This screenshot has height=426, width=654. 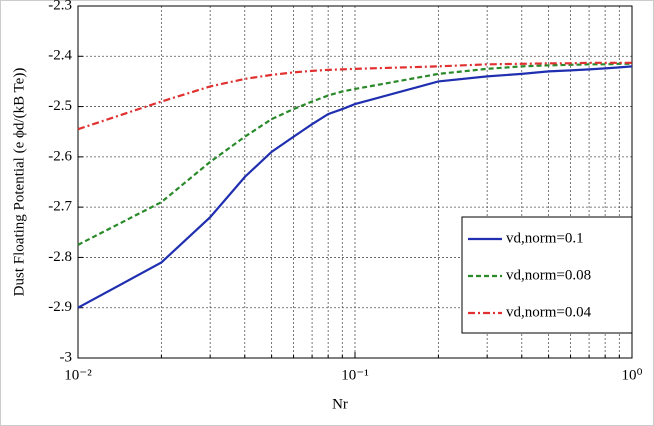 What do you see at coordinates (340, 404) in the screenshot?
I see `x-axis-label: Nr` at bounding box center [340, 404].